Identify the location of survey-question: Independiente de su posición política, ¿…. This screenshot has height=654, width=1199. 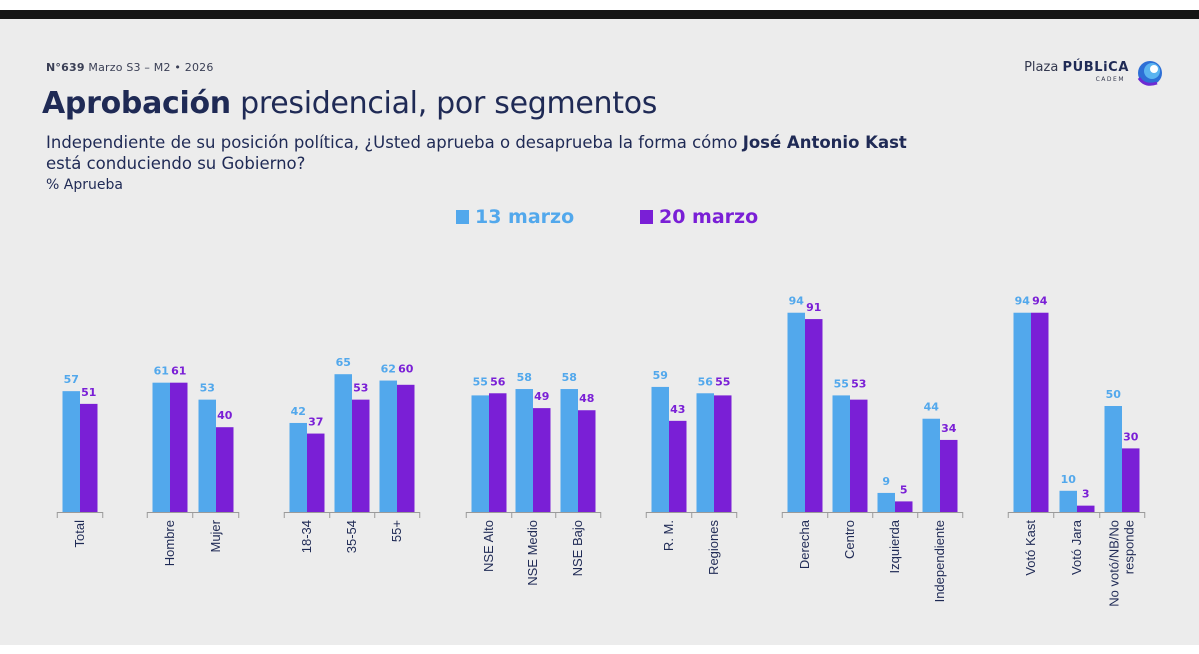
(571, 153).